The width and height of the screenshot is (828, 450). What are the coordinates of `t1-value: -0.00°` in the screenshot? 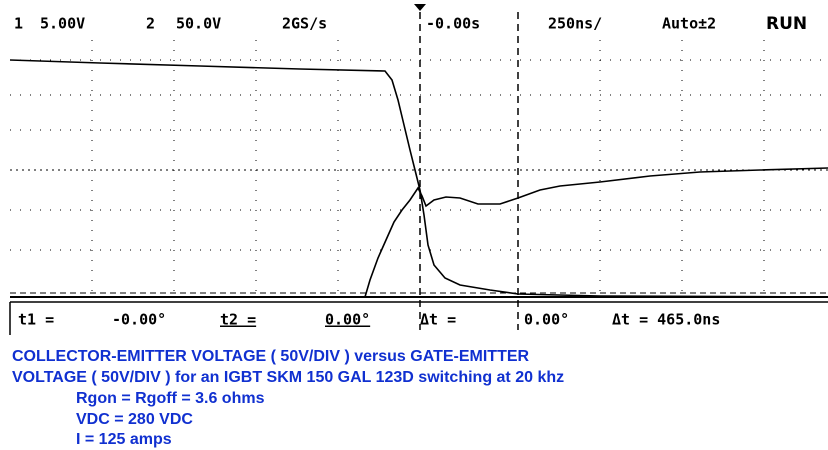 It's located at (139, 320).